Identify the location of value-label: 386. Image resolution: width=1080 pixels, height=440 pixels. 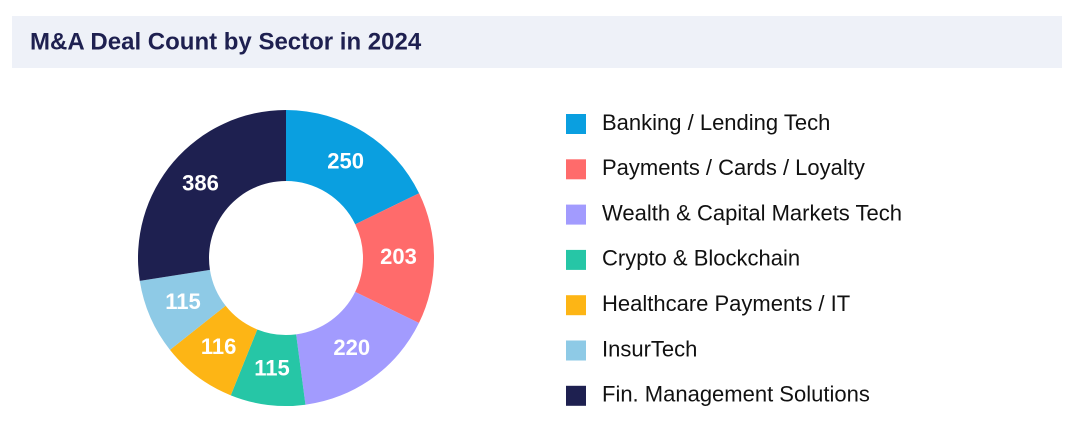
(200, 183).